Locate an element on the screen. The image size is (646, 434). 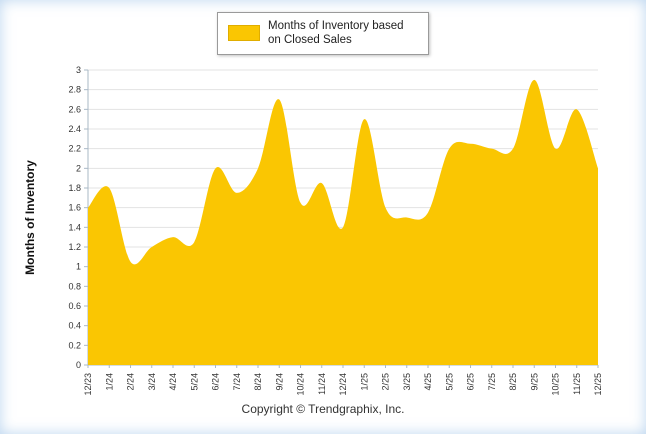
x-tick-label: 5/25 is located at coordinates (449, 382).